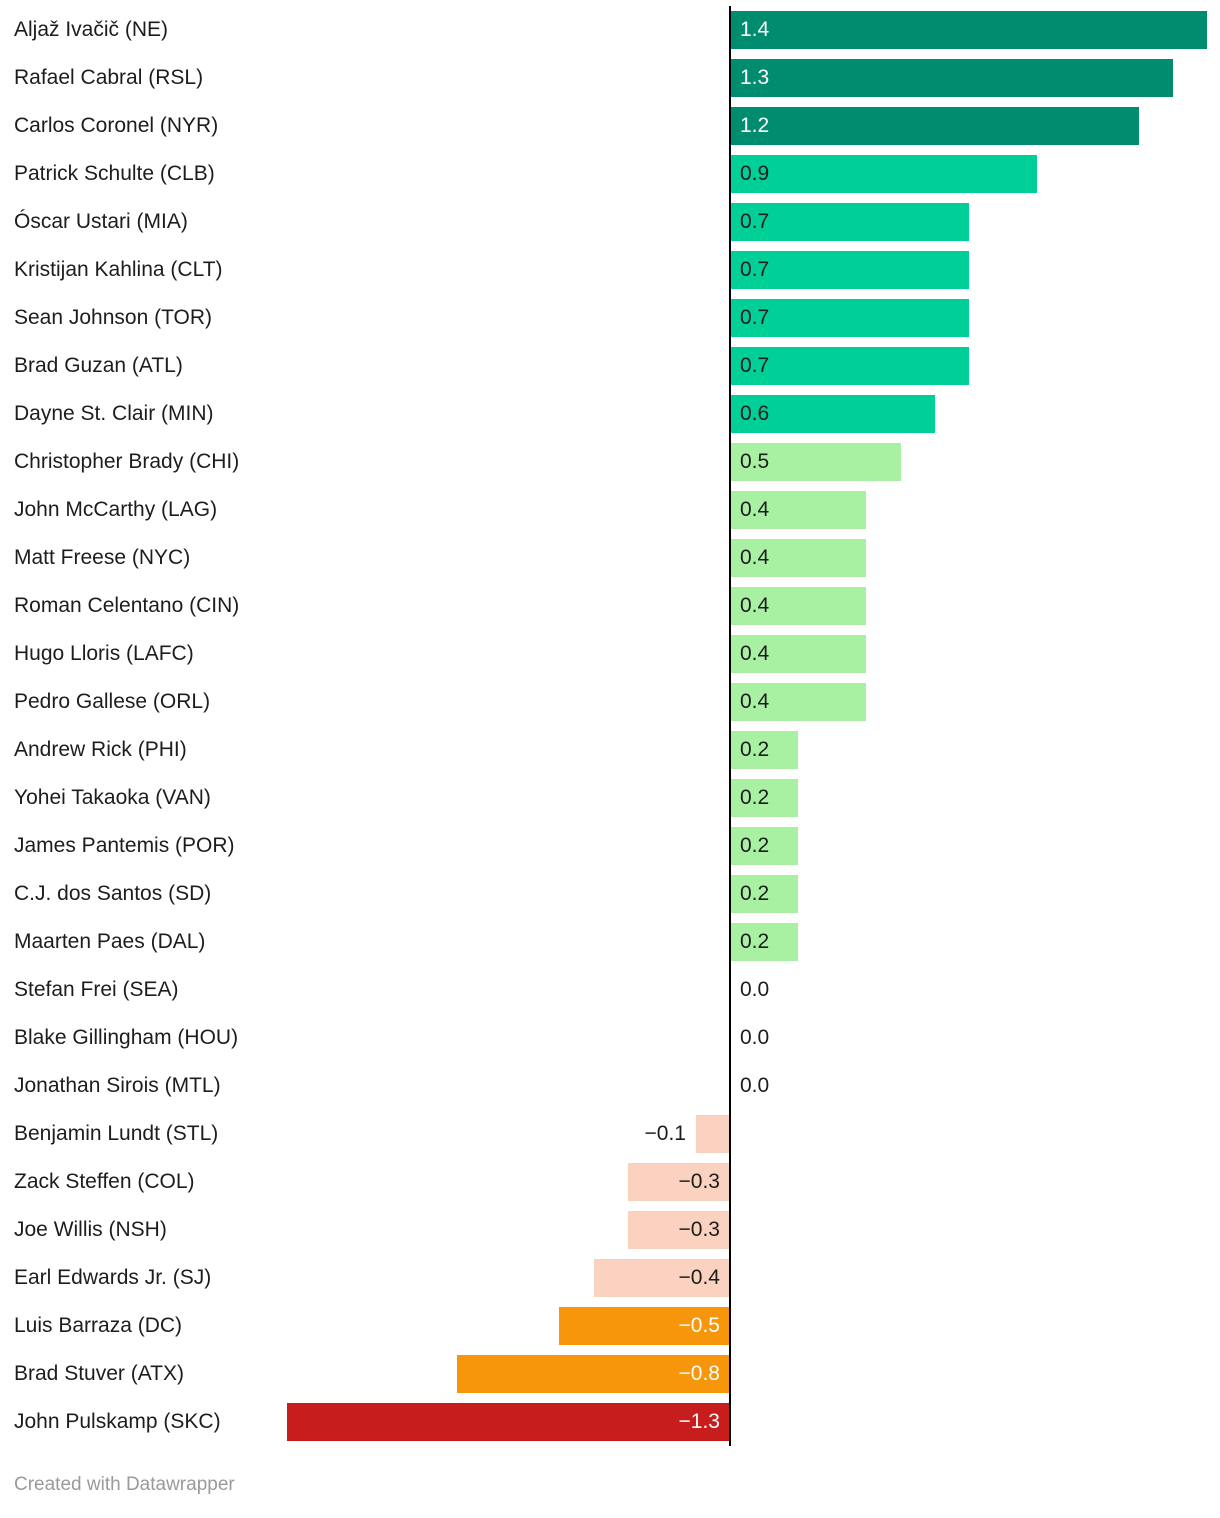  Describe the element at coordinates (104, 653) in the screenshot. I see `category-label: Hugo Lloris (LAFC)` at that location.